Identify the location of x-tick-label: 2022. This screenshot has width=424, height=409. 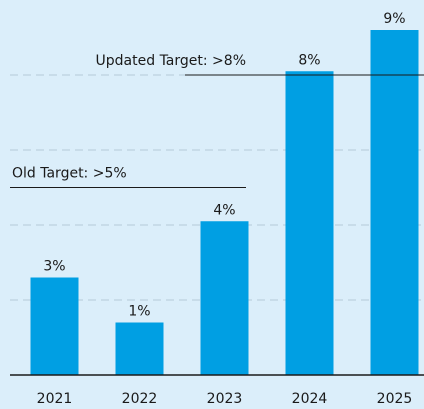
(140, 399).